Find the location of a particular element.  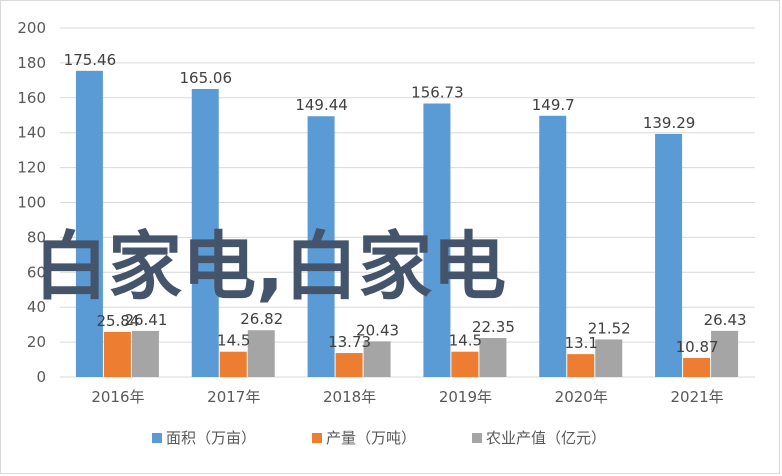

x-tick-label: 2018年 is located at coordinates (349, 397).